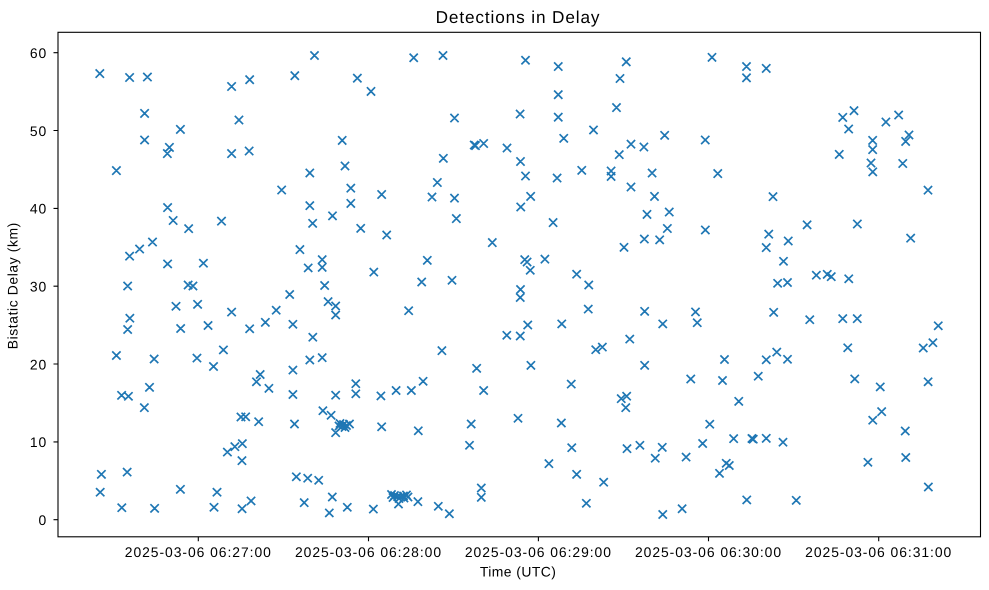 This screenshot has width=989, height=590. I want to click on svg-text: Time (UTC), so click(518, 571).